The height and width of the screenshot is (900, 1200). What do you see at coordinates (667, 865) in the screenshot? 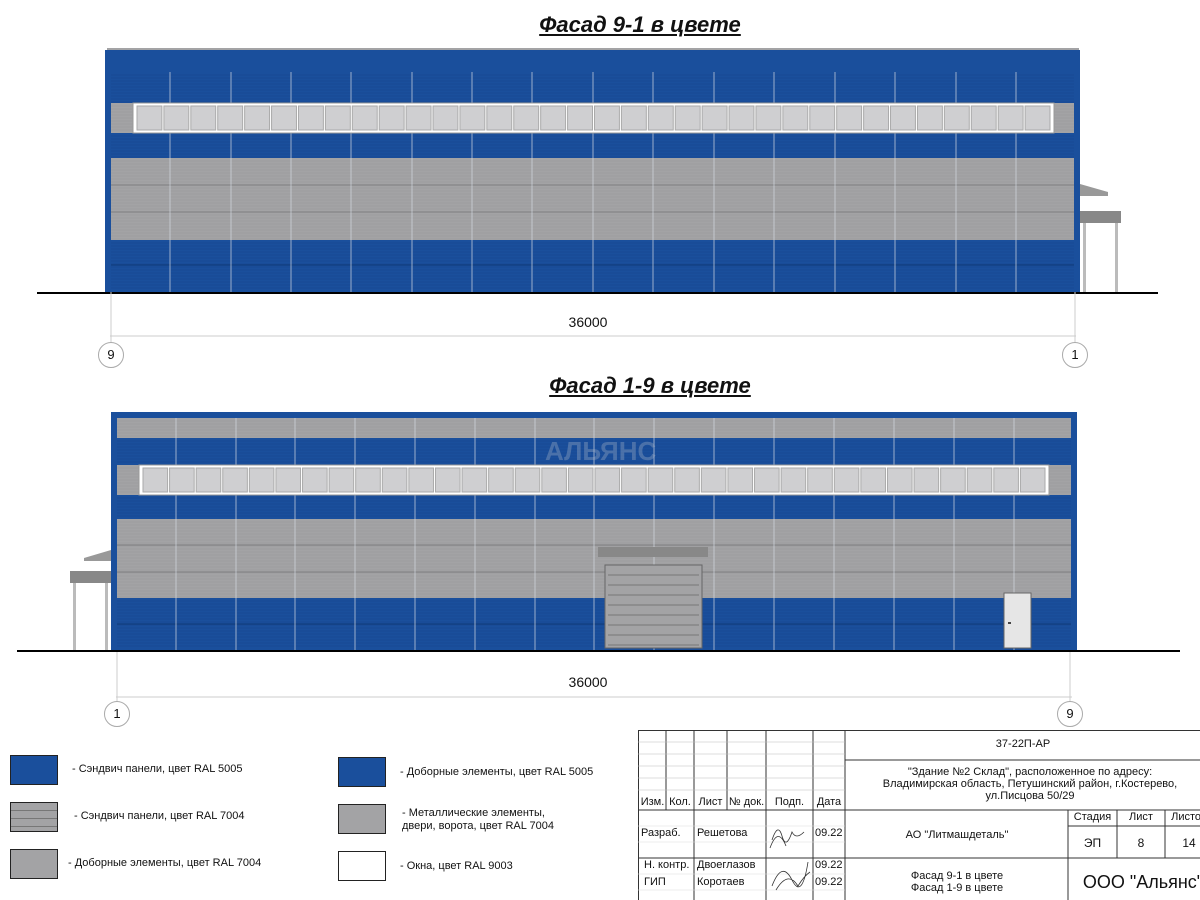
I see `role-cell: Н. контр.` at bounding box center [667, 865].